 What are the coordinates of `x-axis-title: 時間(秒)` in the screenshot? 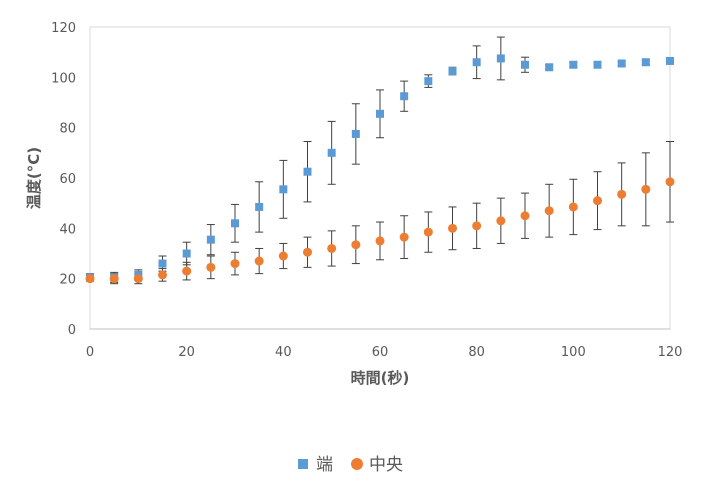 It's located at (380, 378).